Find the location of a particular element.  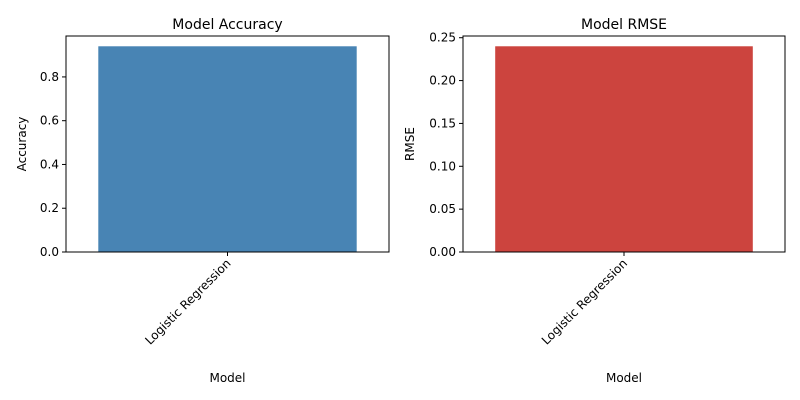

y-ticks: 0.0 0.2 0.4 0.6 0.8 is located at coordinates (53, 164).